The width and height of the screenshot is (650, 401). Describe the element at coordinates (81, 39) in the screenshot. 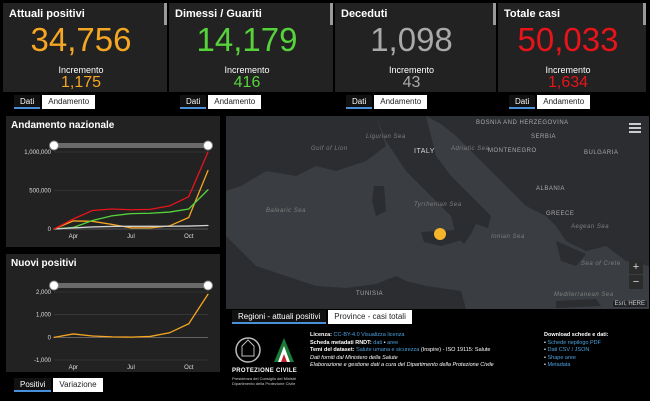

I see `card-value: 34,756` at that location.